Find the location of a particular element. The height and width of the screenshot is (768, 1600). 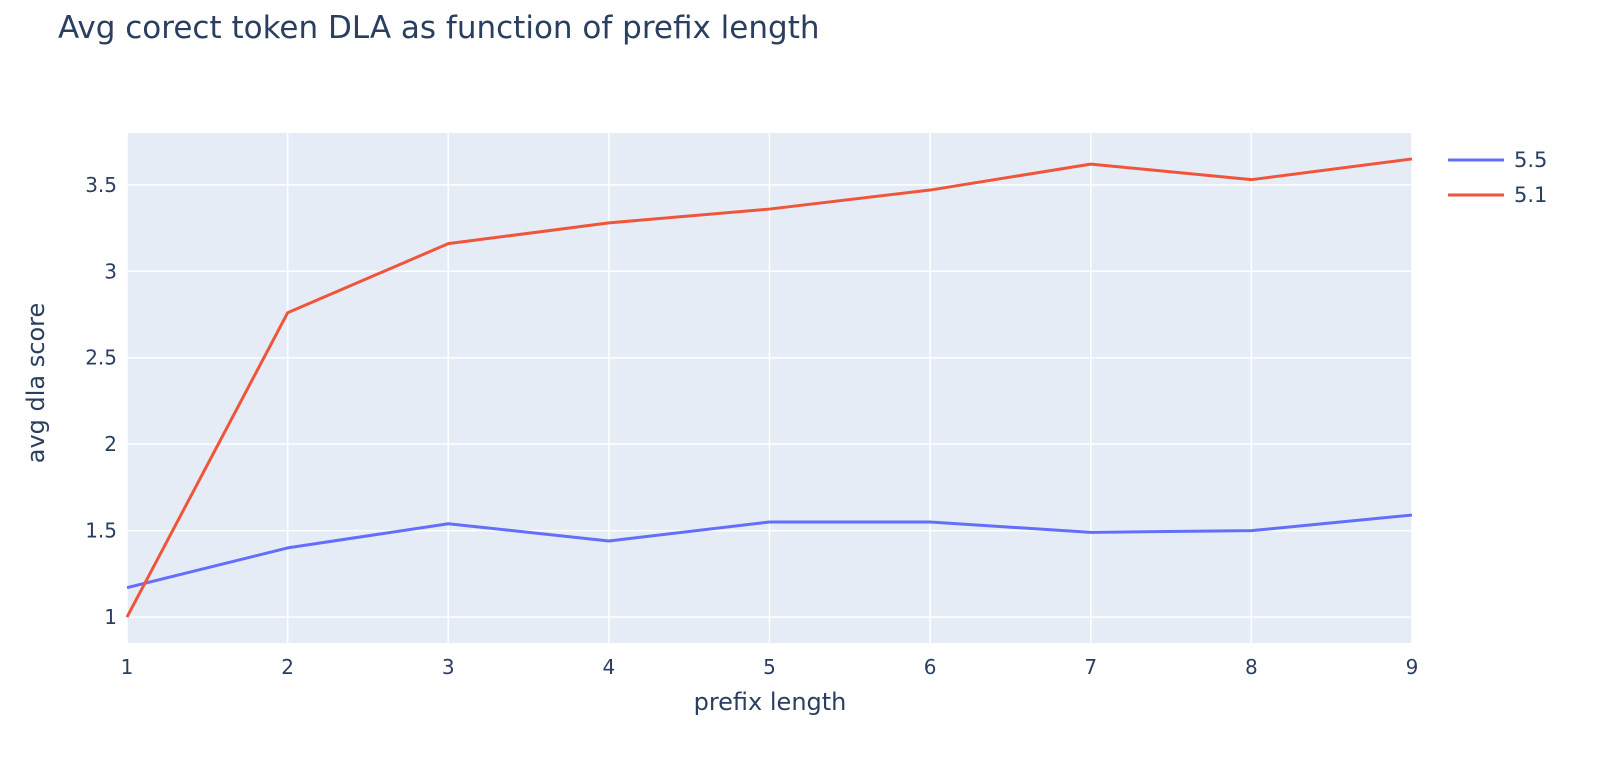

y-tick-label: 2 is located at coordinates (110, 444).